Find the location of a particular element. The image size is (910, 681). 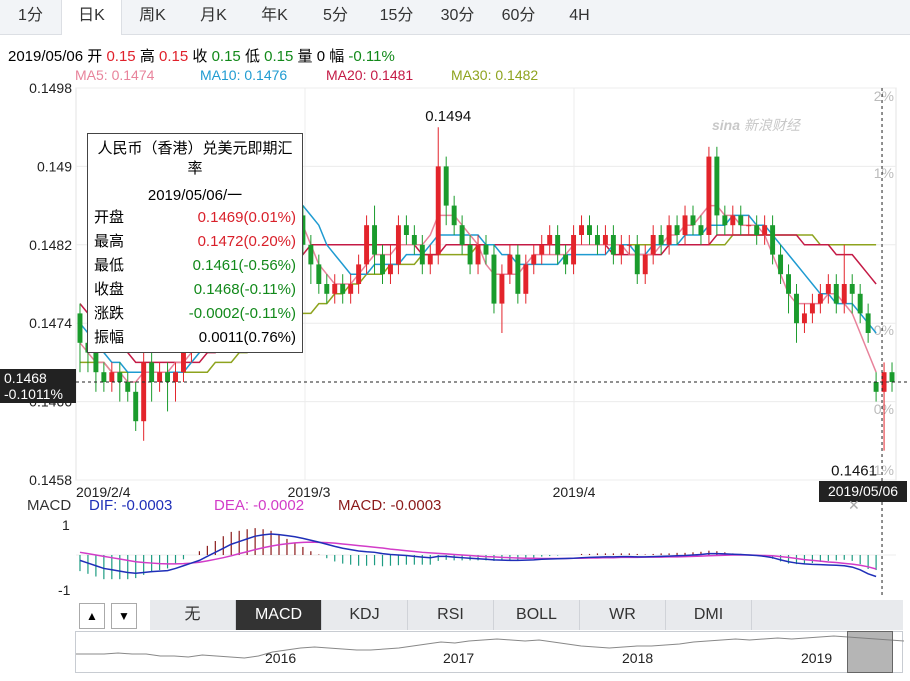

x-tick-label: 2019/2/4 is located at coordinates (103, 492).